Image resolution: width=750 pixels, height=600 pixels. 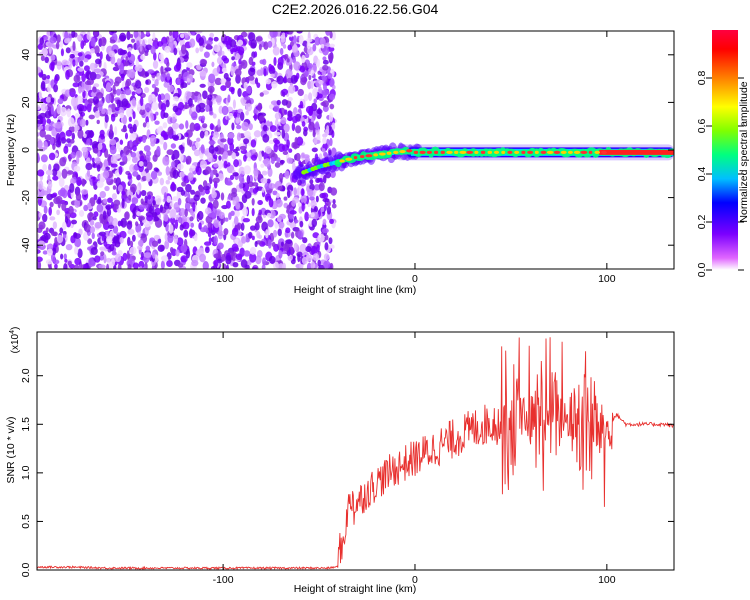 What do you see at coordinates (720, 174) in the screenshot?
I see `colorbar-ticks: 0.0 0.2 0.4 0.6 0.8` at bounding box center [720, 174].